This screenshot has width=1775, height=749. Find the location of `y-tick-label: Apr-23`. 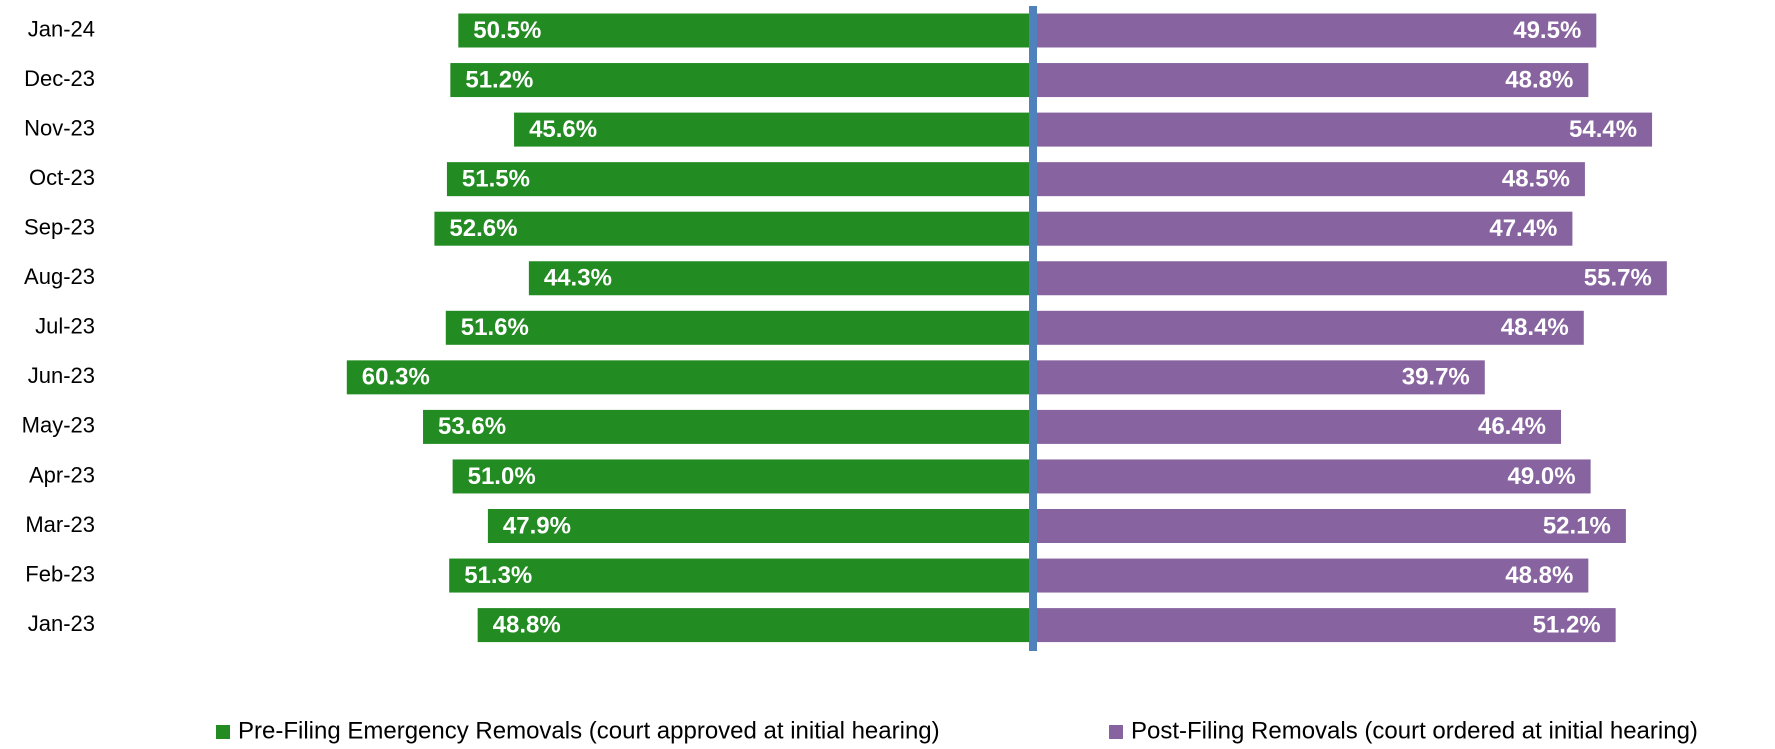

y-tick-label: Apr-23 is located at coordinates (62, 474).